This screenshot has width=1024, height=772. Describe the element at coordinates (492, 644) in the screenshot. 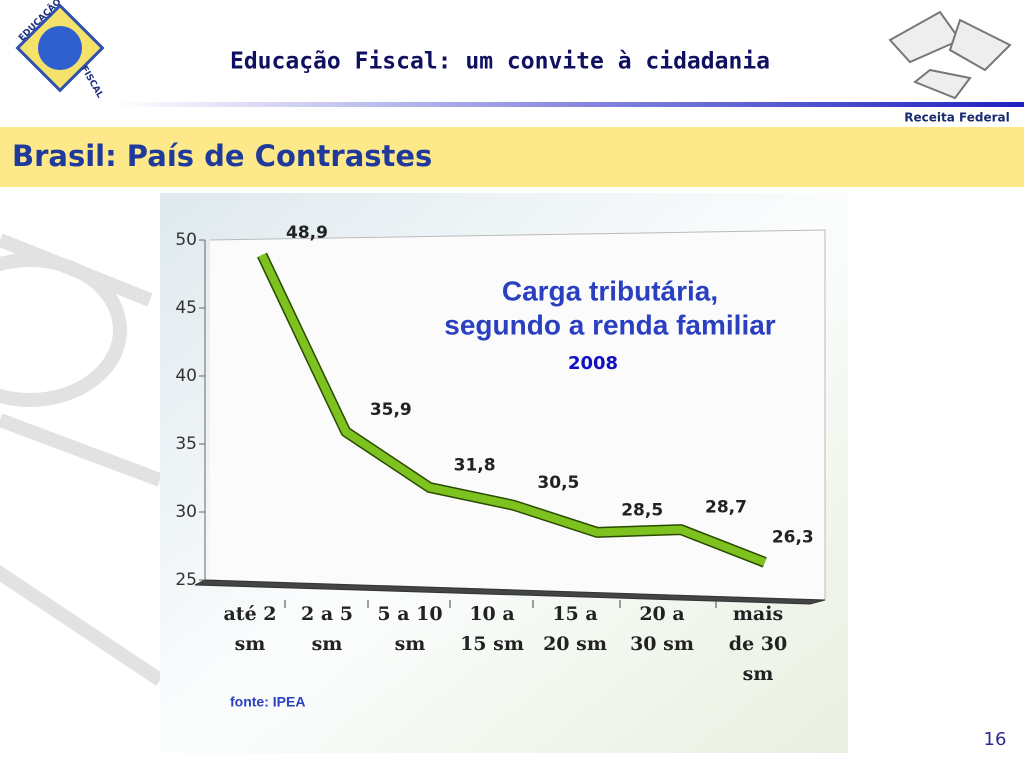

I see `x-tick-label: 15 sm` at that location.